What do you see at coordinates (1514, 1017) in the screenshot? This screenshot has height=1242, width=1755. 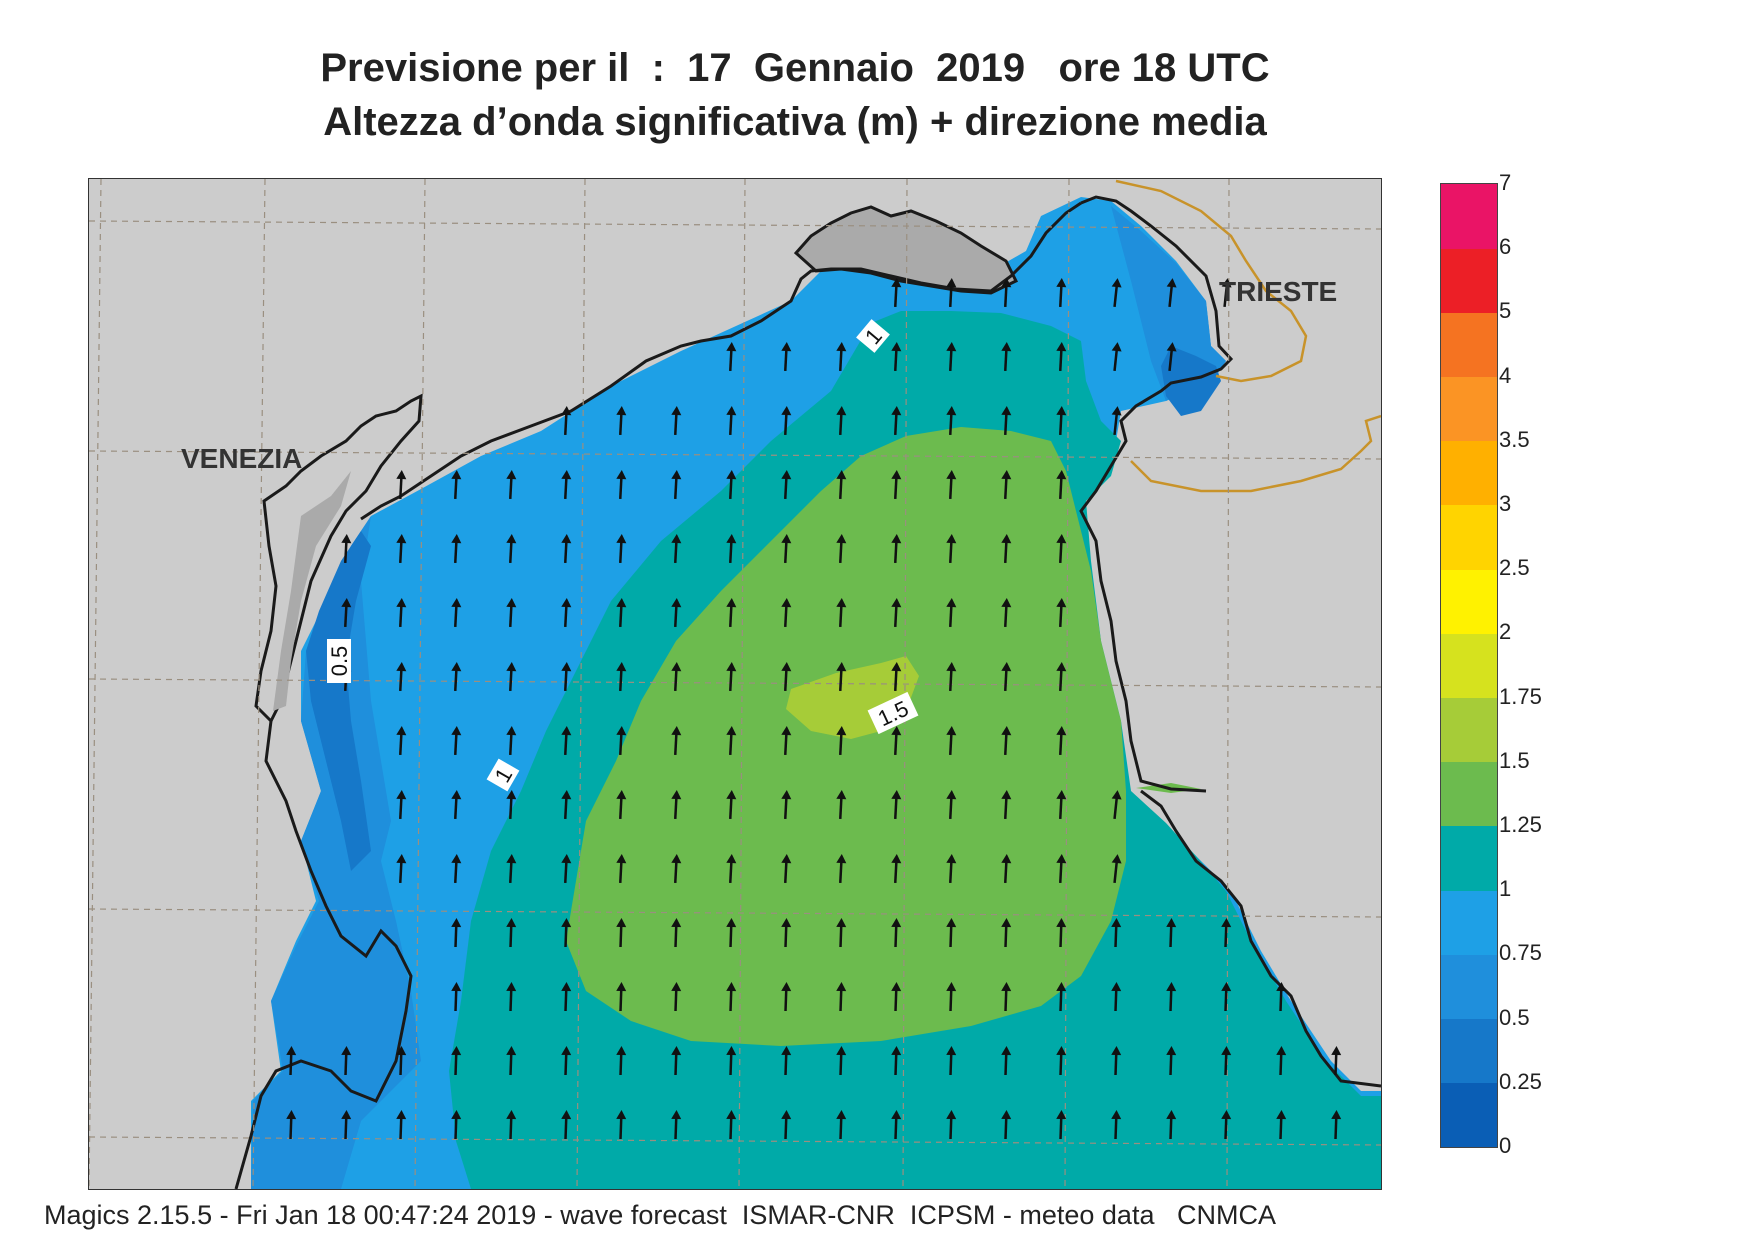 I see `legend-tick-label: 0.5` at bounding box center [1514, 1017].